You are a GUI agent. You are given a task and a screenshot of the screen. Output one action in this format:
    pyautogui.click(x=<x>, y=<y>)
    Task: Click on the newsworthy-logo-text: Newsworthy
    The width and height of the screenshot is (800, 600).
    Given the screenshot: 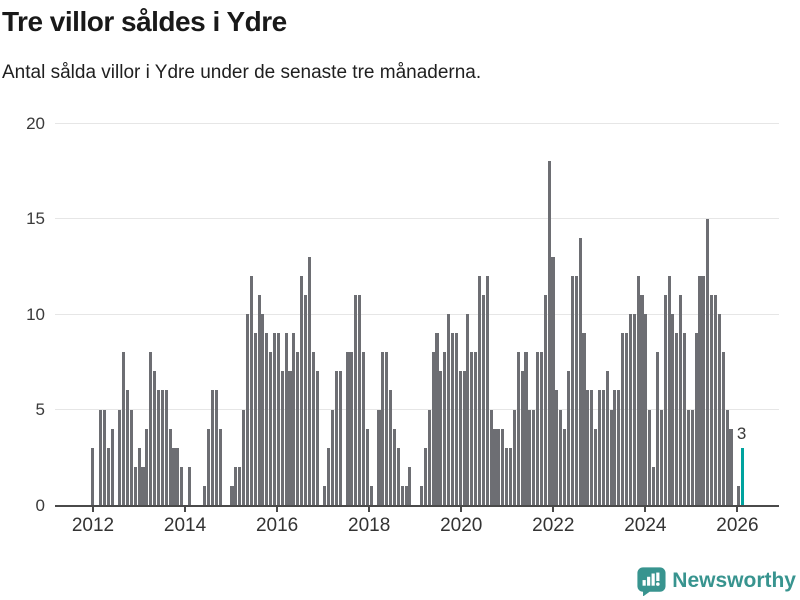 What is the action you would take?
    pyautogui.click(x=734, y=580)
    